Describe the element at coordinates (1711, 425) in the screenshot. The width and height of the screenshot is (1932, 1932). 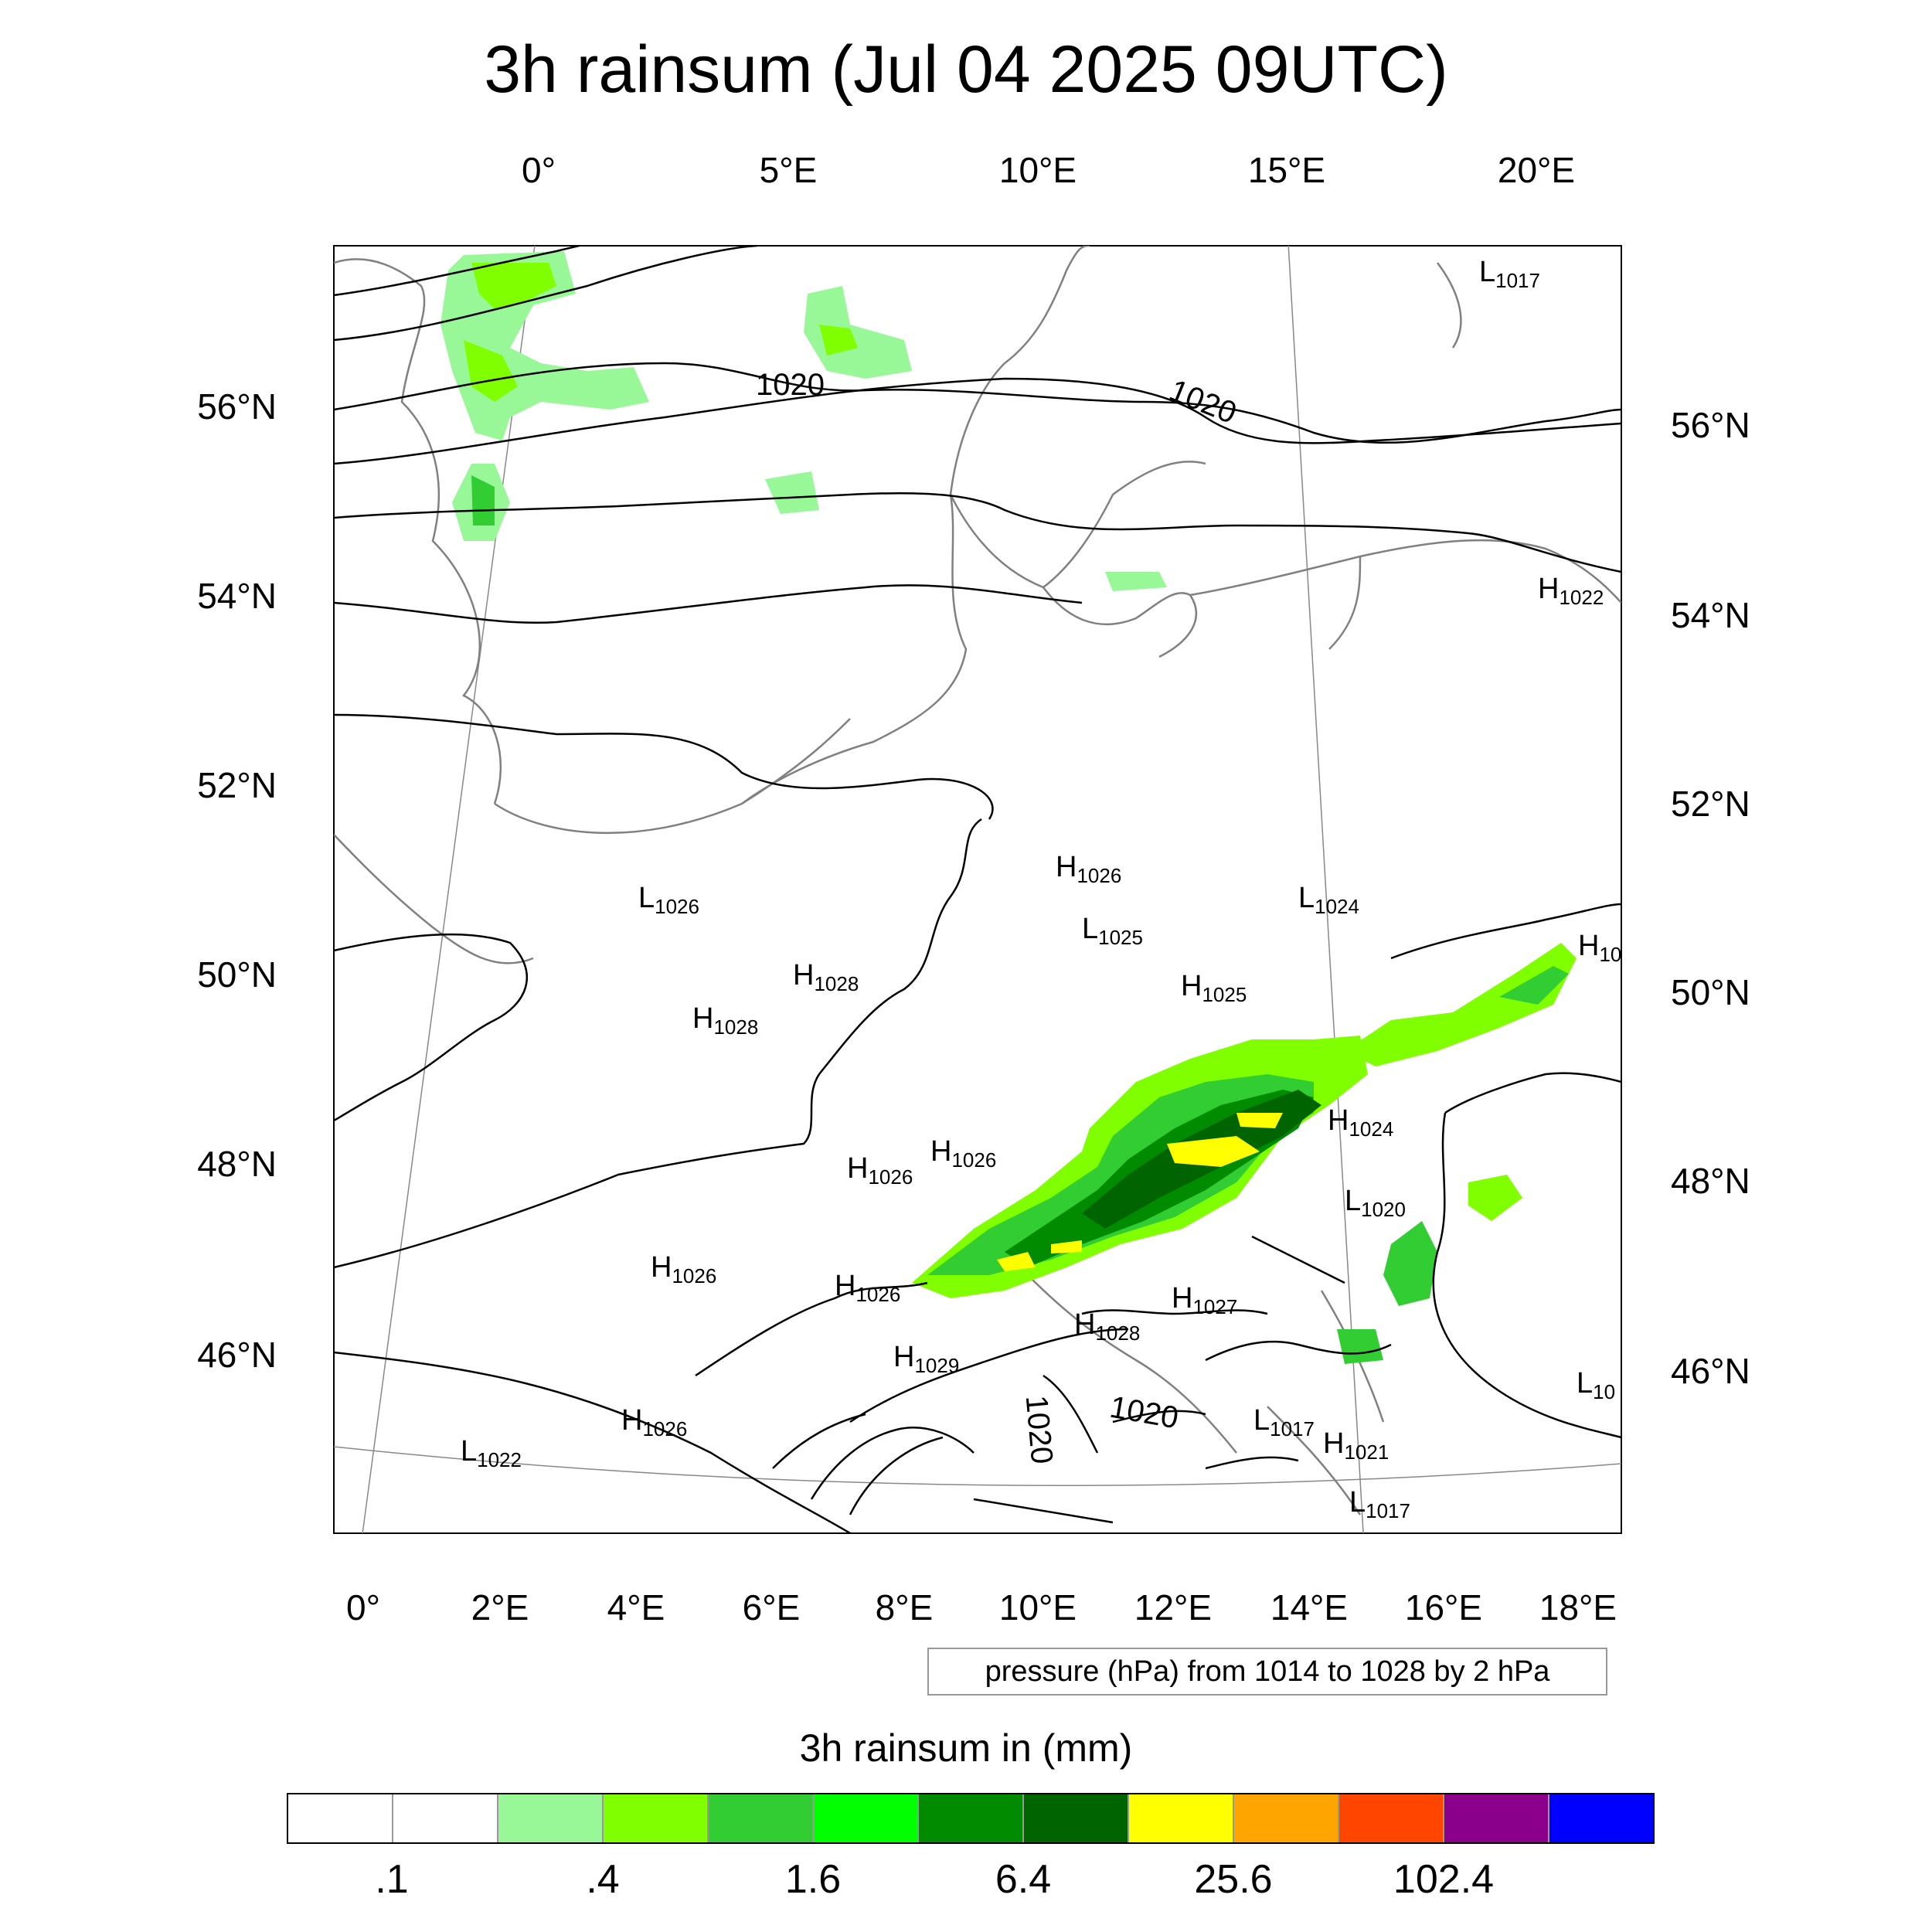
I see `right-tick-label: 56°N` at that location.